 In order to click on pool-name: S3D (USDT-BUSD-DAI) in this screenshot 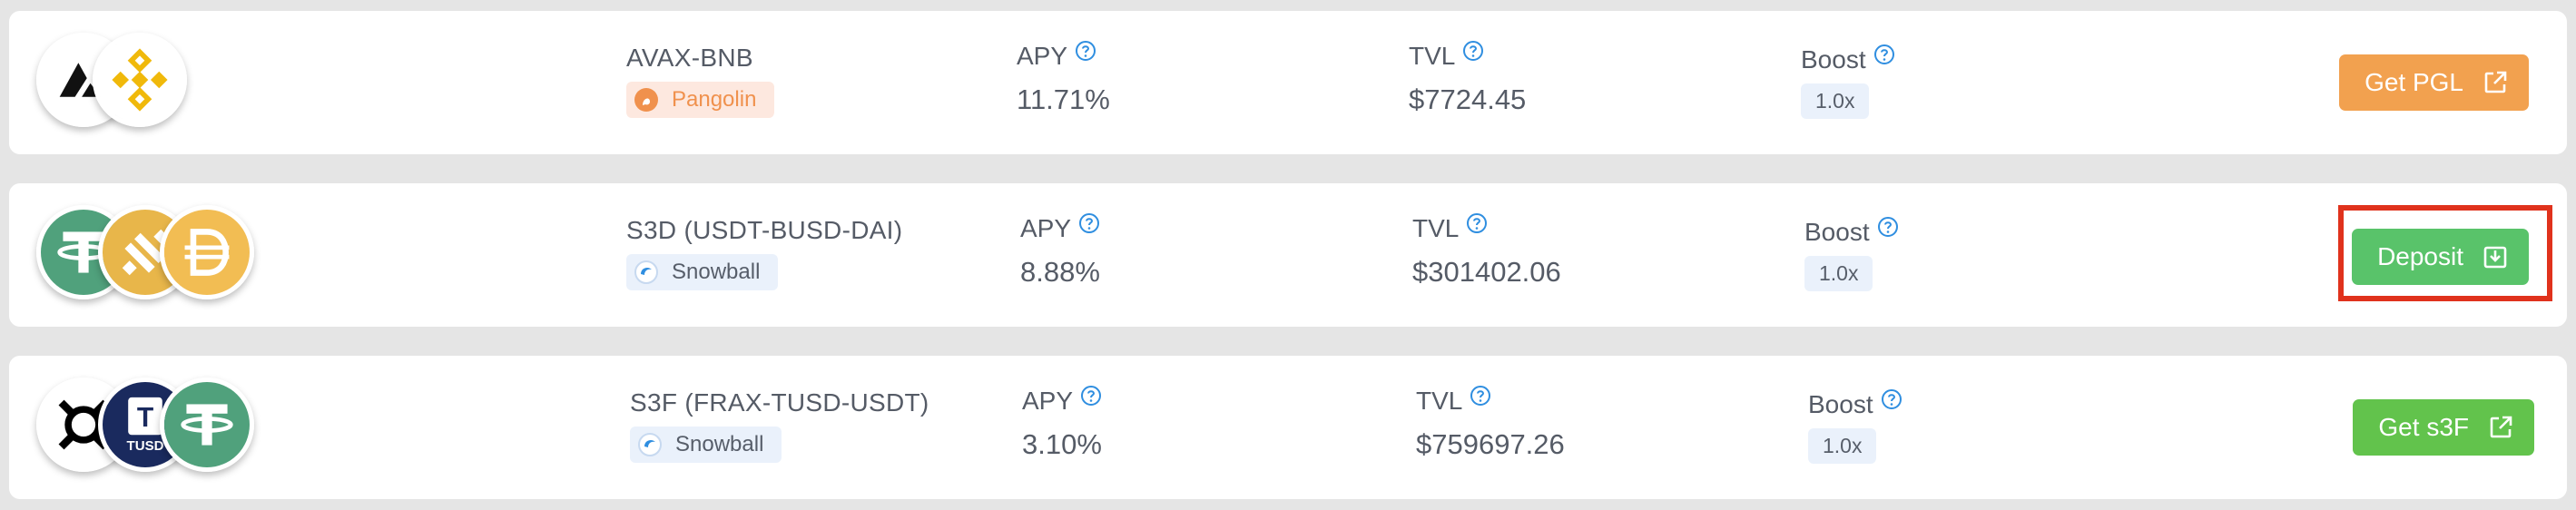, I will do `click(764, 230)`.